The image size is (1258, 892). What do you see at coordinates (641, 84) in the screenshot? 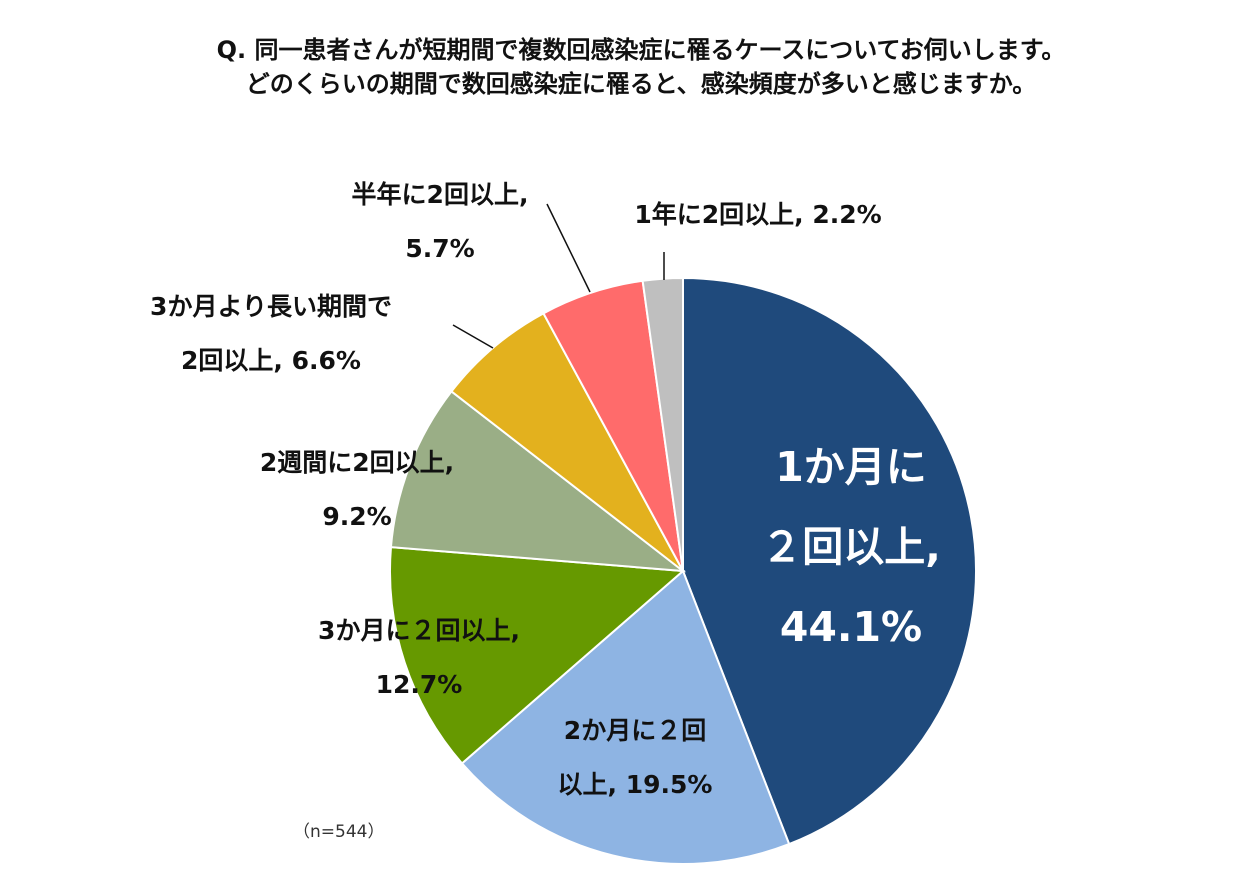
I see `question-line-2: どのくらいの期間で数回感染症に罹ると、感染頻度が多いと感じますか。` at bounding box center [641, 84].